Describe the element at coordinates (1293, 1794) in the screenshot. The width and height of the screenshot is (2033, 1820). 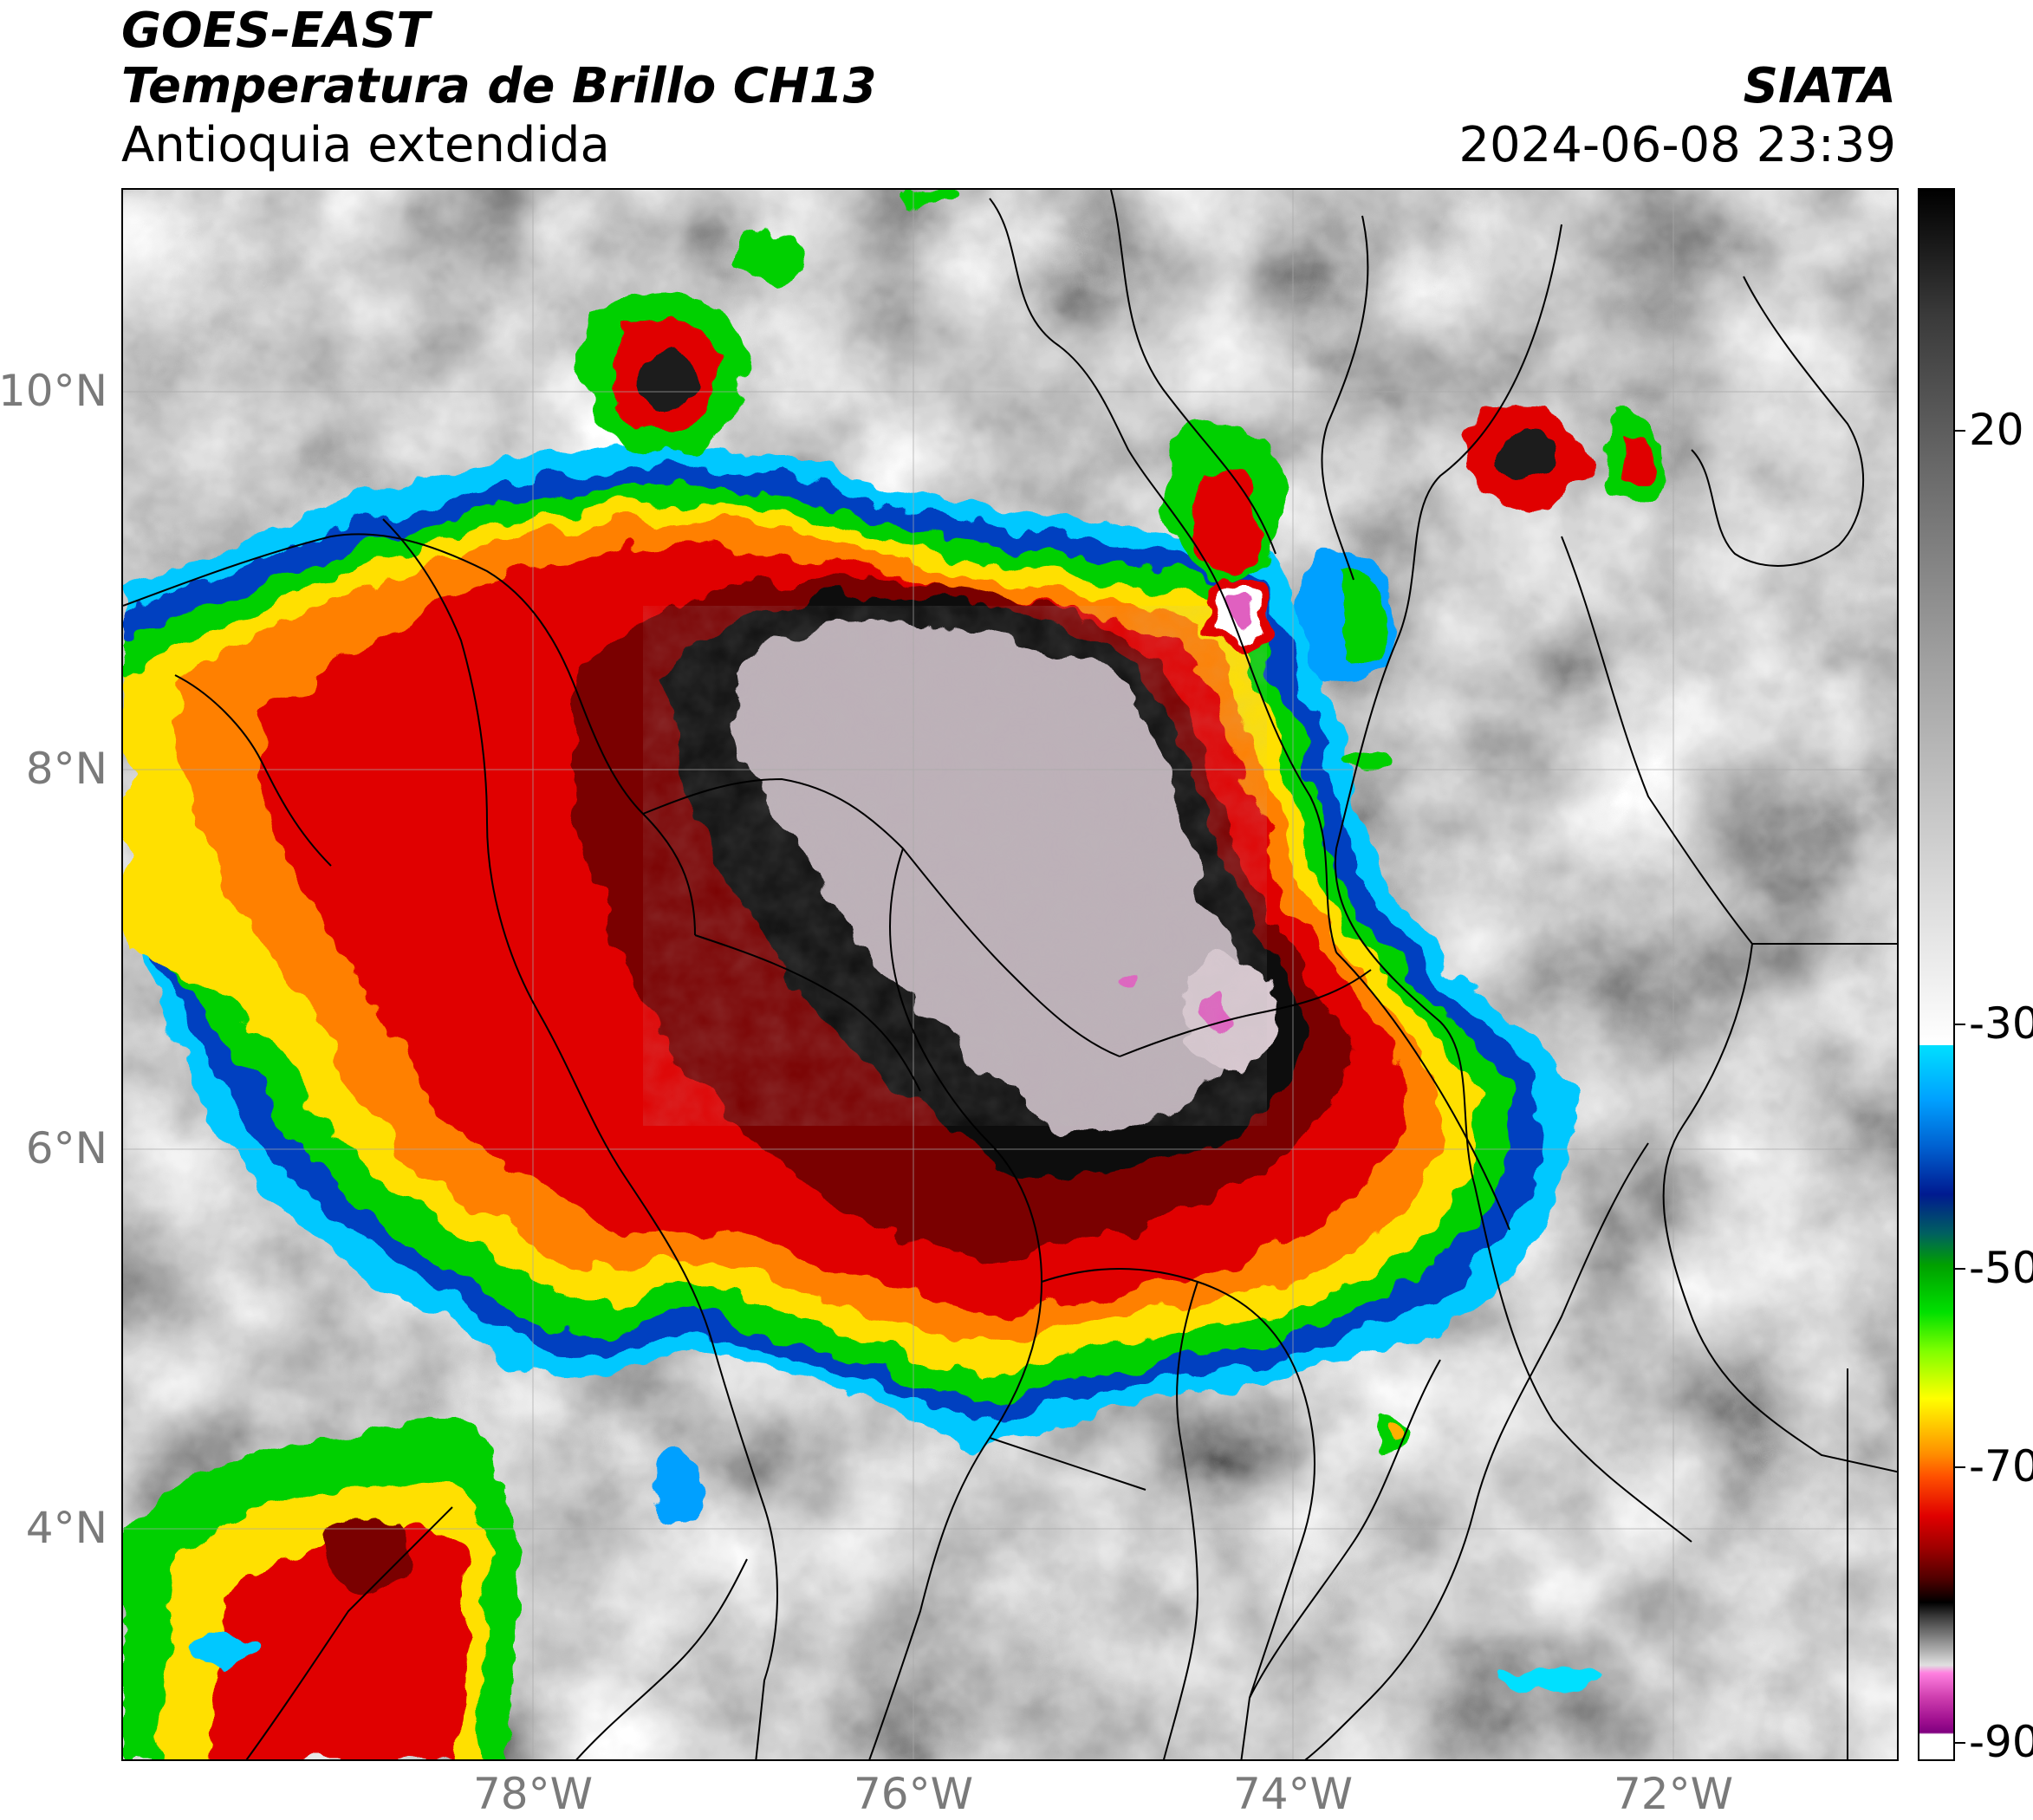
I see `lon-label-74w: 74°W` at that location.